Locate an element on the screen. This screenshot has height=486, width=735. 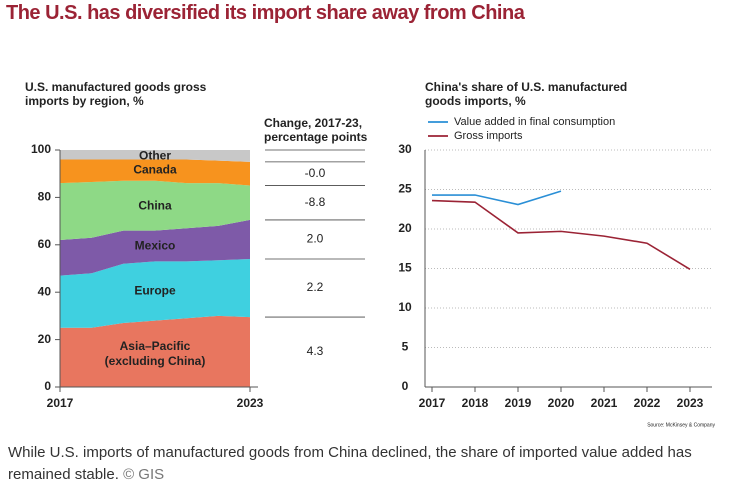
series-label: Mexico is located at coordinates (155, 245).